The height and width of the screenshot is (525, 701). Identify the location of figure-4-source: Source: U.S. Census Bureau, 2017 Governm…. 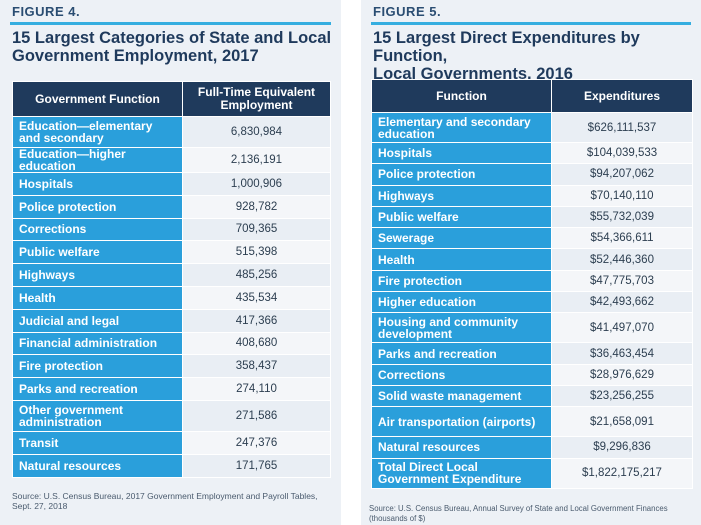
(165, 501).